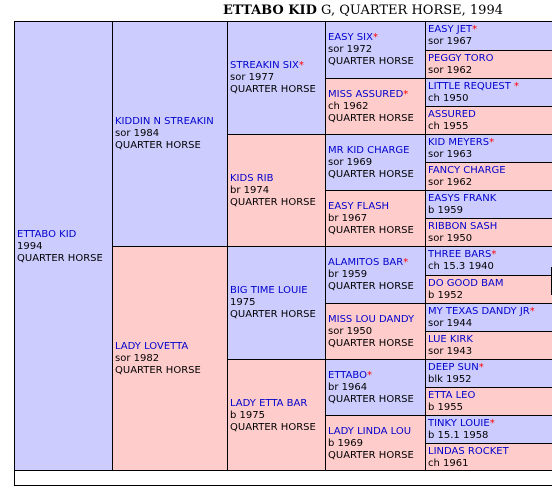 Image resolution: width=552 pixels, height=502 pixels. Describe the element at coordinates (348, 218) in the screenshot. I see `horse-color-year: br 1967` at that location.